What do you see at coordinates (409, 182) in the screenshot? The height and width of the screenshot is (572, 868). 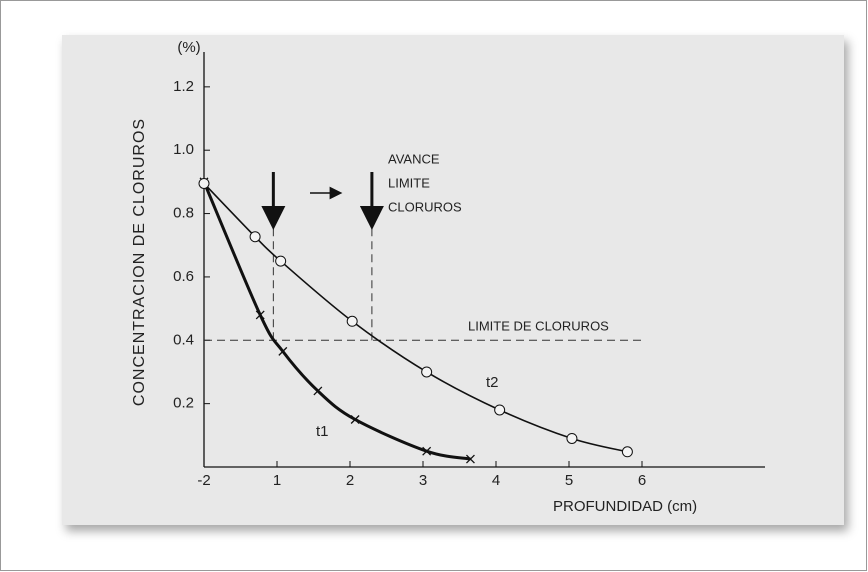 I see `annotation: LIMITE` at bounding box center [409, 182].